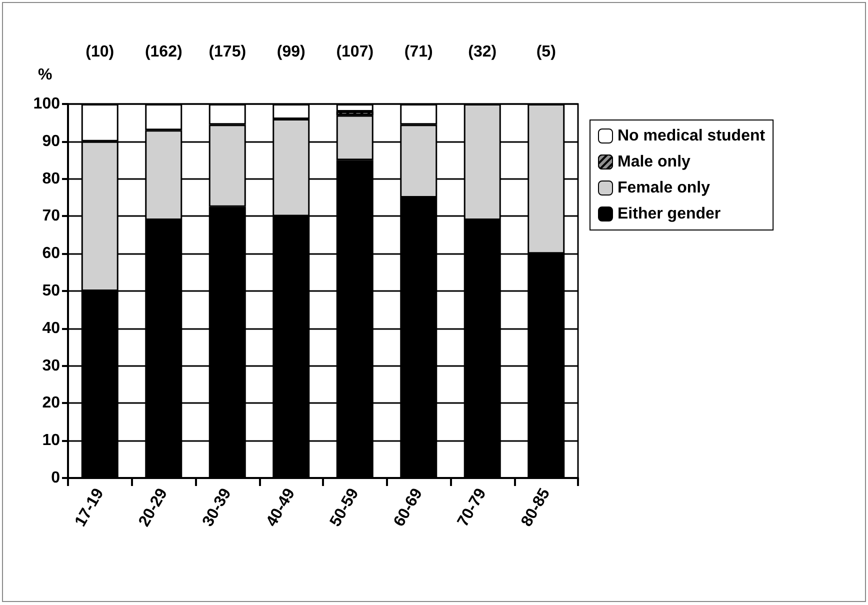  What do you see at coordinates (51, 141) in the screenshot?
I see `y-tick-label: 90` at bounding box center [51, 141].